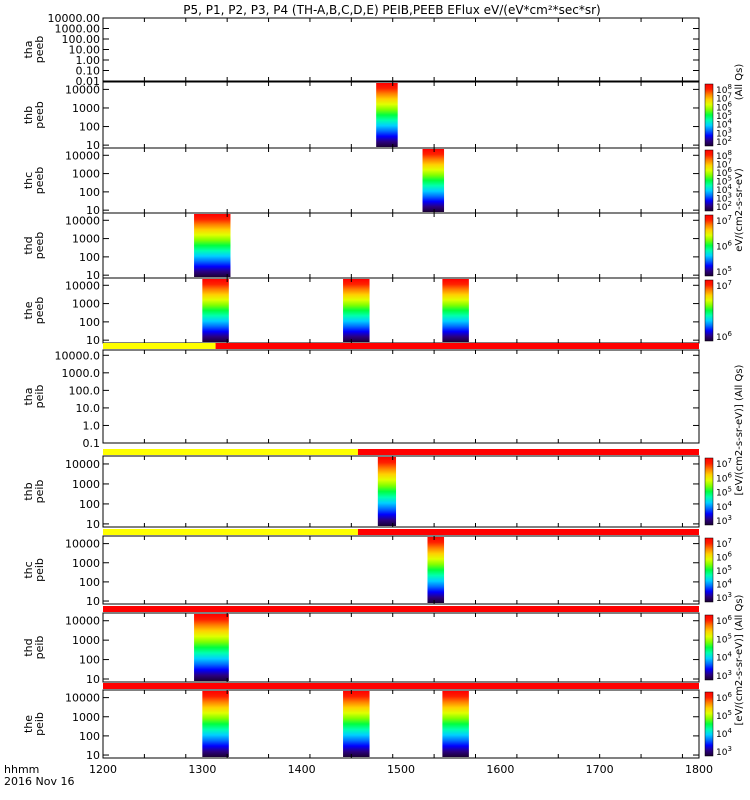 The width and height of the screenshot is (750, 800). What do you see at coordinates (21, 769) in the screenshot?
I see `time-axis-label: hhmm` at bounding box center [21, 769].